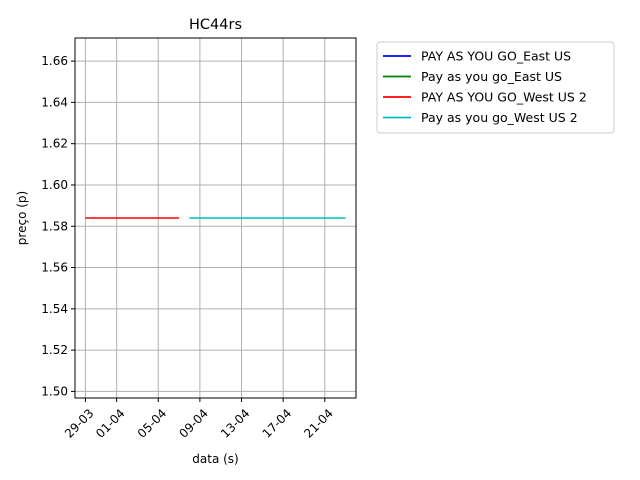 The height and width of the screenshot is (480, 640). What do you see at coordinates (54, 391) in the screenshot?
I see `y-tick-label: 1.50` at bounding box center [54, 391].